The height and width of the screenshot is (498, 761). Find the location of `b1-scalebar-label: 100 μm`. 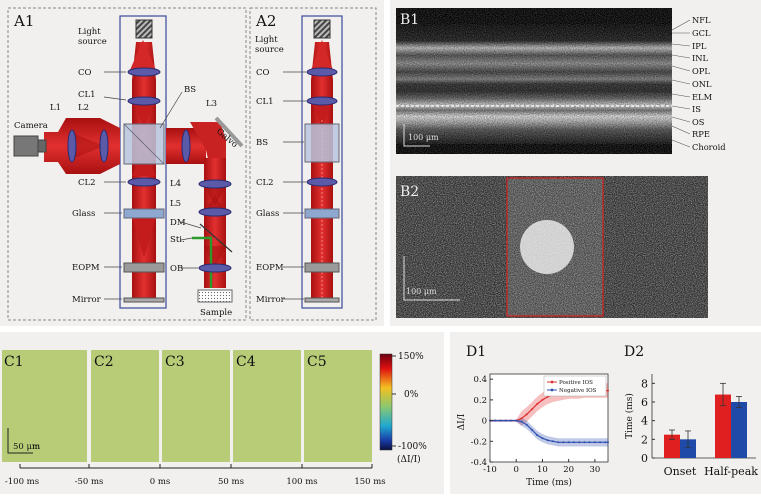

b1-scalebar-label: 100 μm is located at coordinates (423, 137).